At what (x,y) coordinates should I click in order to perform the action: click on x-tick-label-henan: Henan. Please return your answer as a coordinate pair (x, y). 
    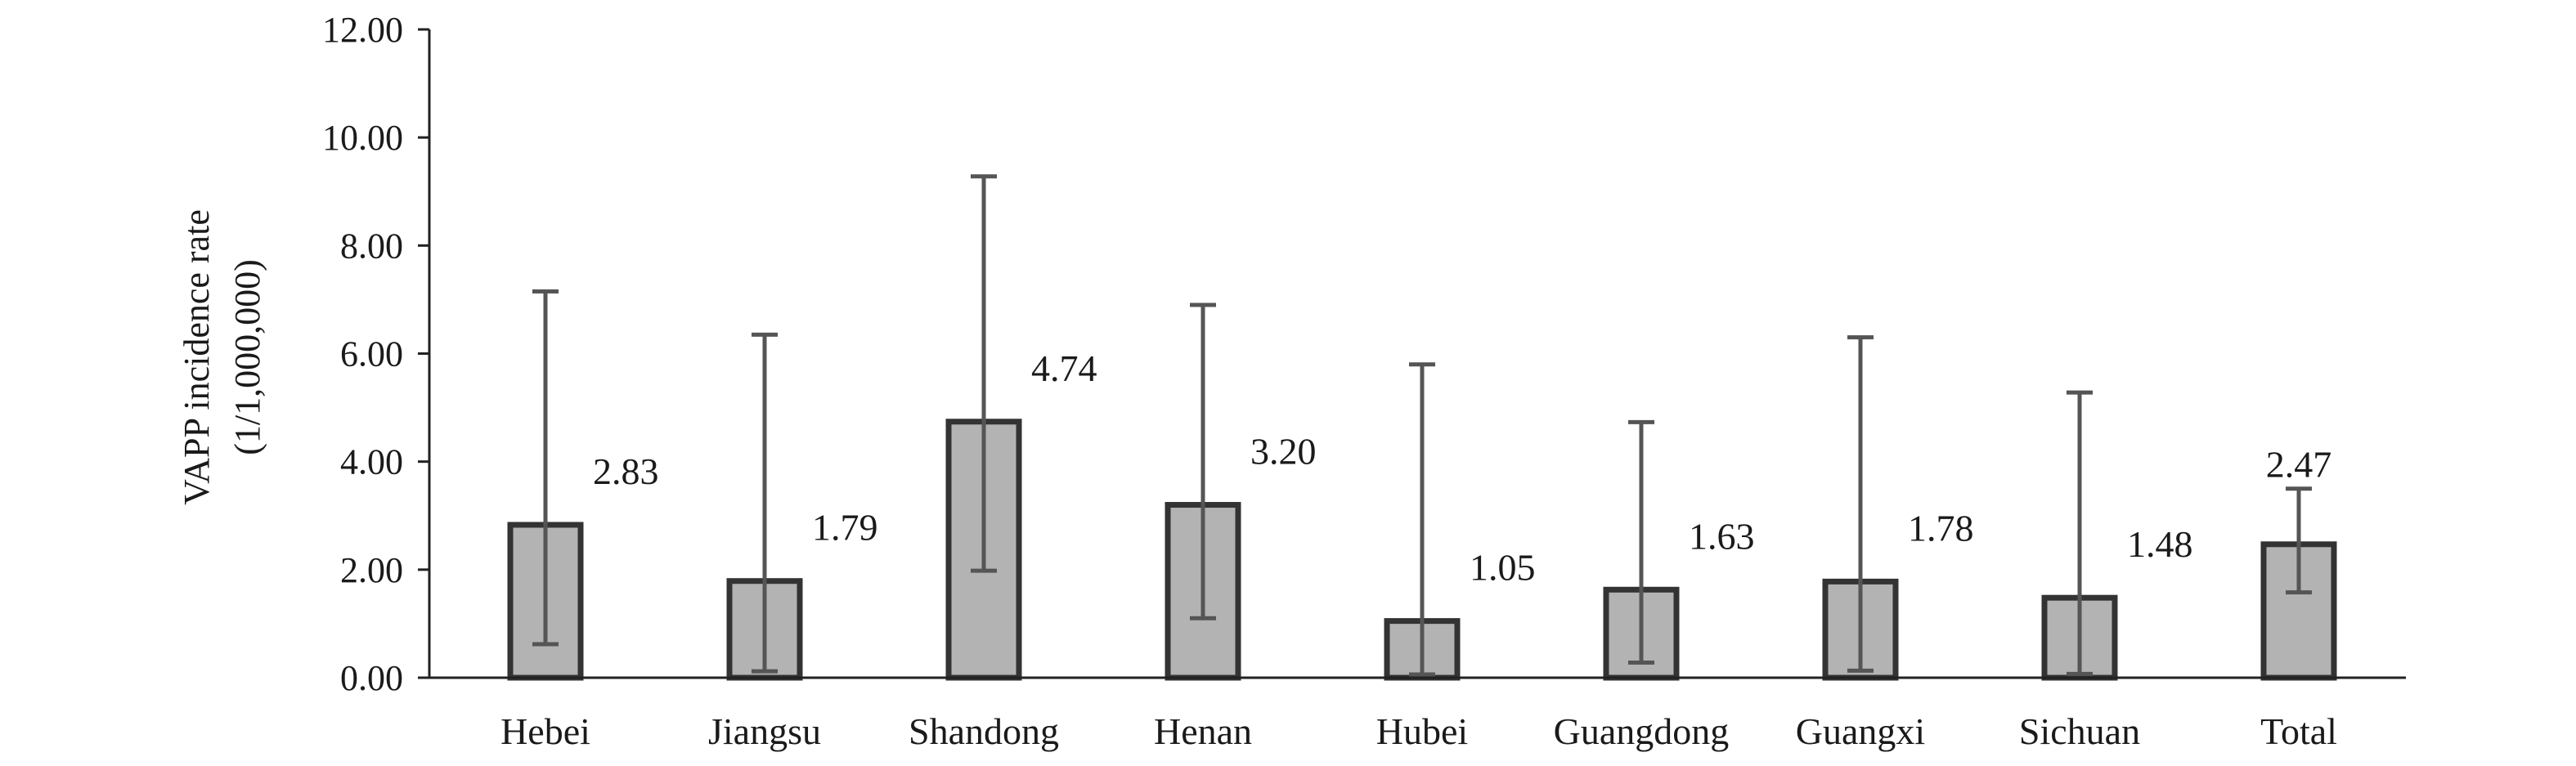
    Looking at the image, I should click on (1203, 731).